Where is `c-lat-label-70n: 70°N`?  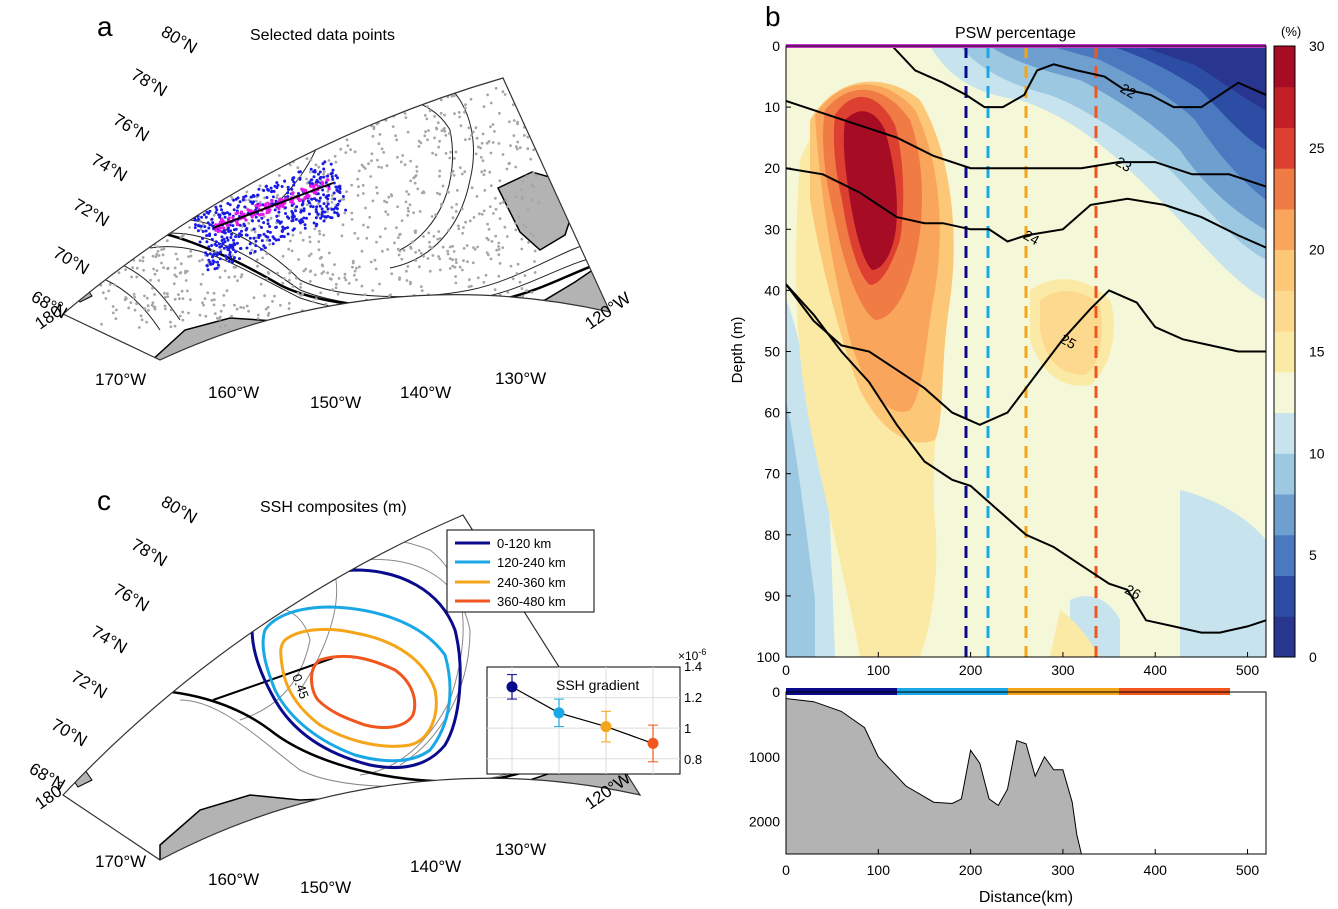
c-lat-label-70n: 70°N is located at coordinates (69, 732).